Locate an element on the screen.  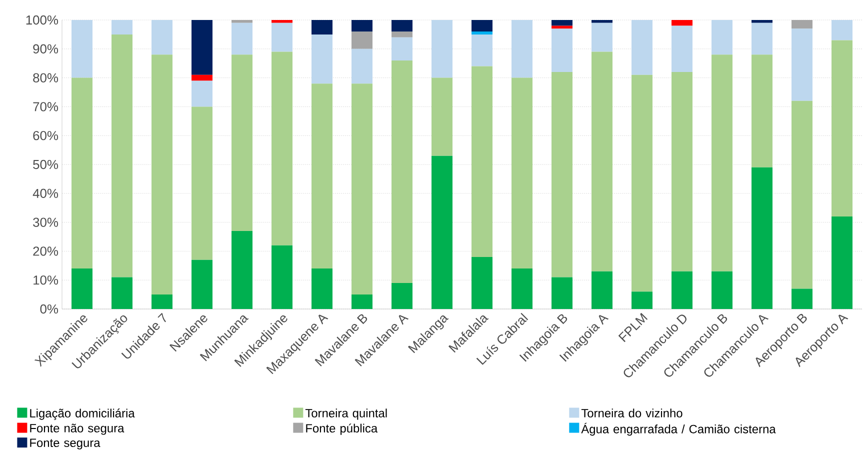
y-tick-label: 0% is located at coordinates (49, 309).